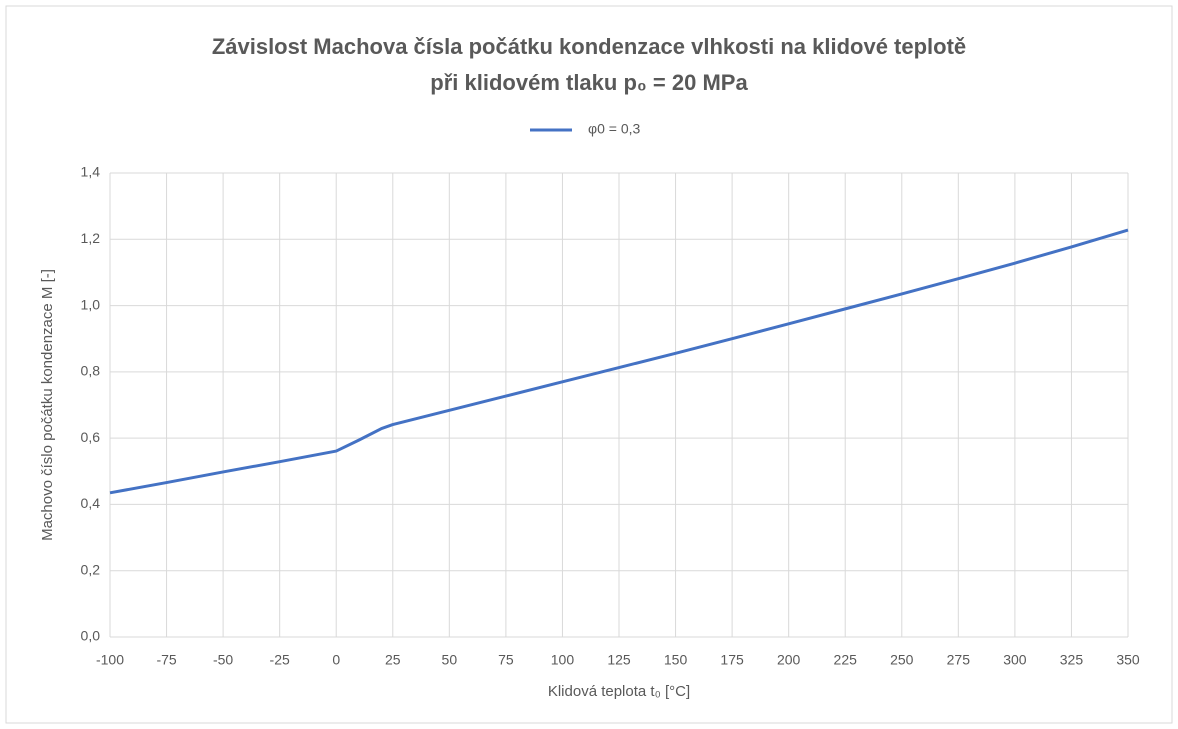 This screenshot has height=729, width=1178. I want to click on x-tick-label: 150, so click(676, 660).